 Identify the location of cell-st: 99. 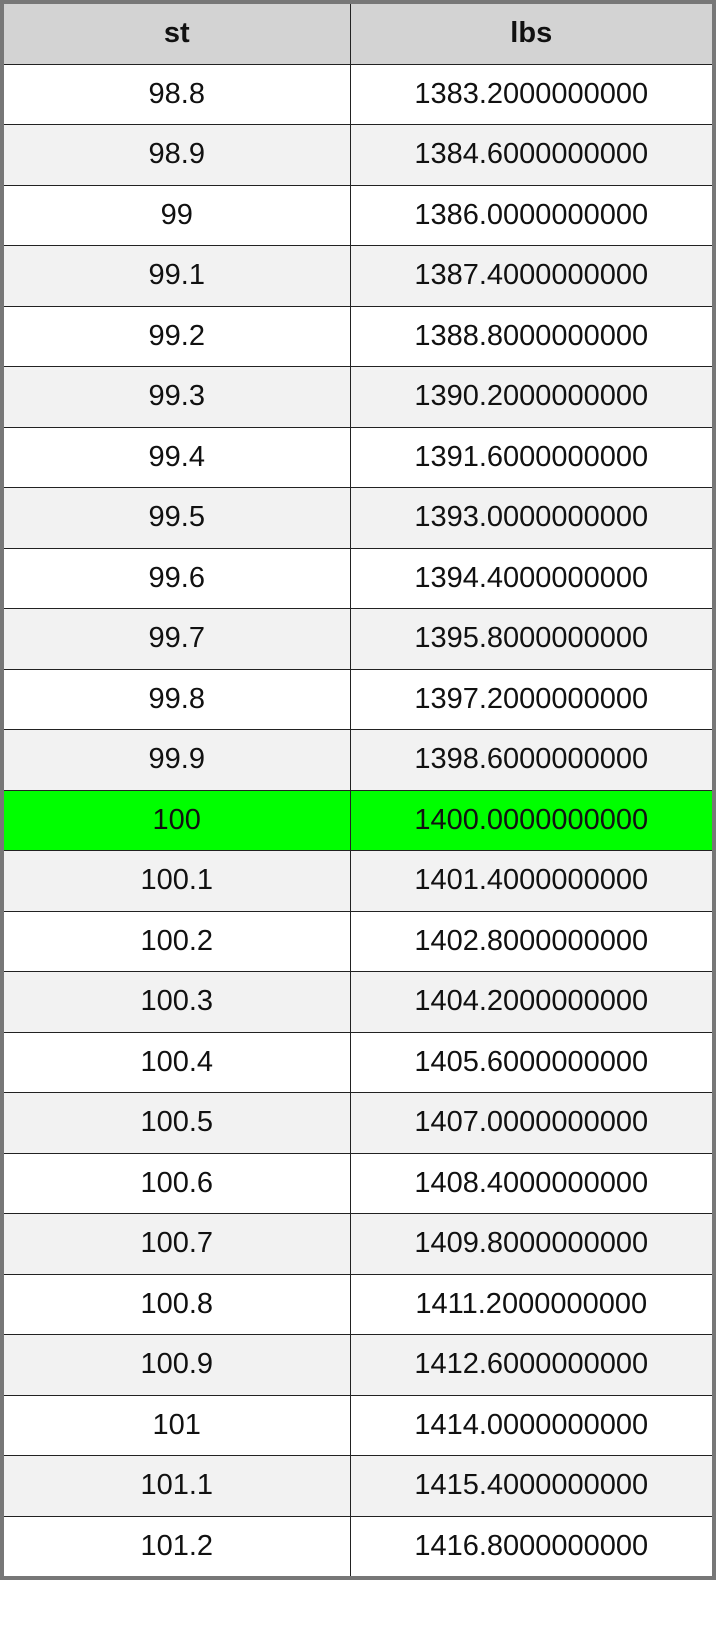
(176, 215).